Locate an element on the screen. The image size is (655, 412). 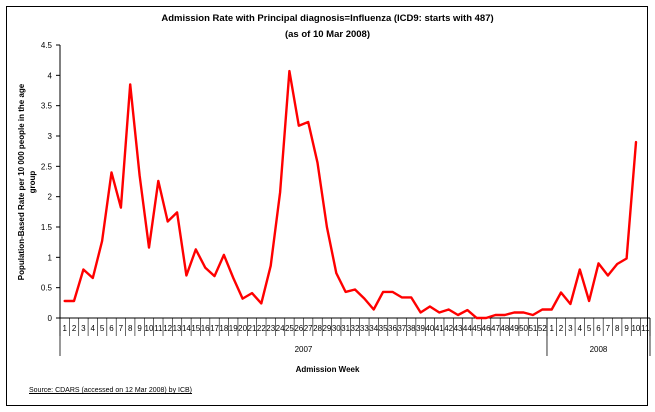
x-tick-label: 42 is located at coordinates (448, 328).